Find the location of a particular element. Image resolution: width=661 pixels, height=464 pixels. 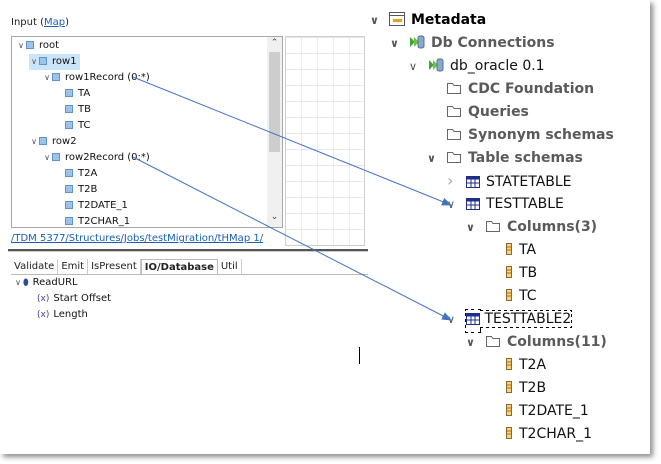

input-tree-label: T2DATE_1 is located at coordinates (103, 205).